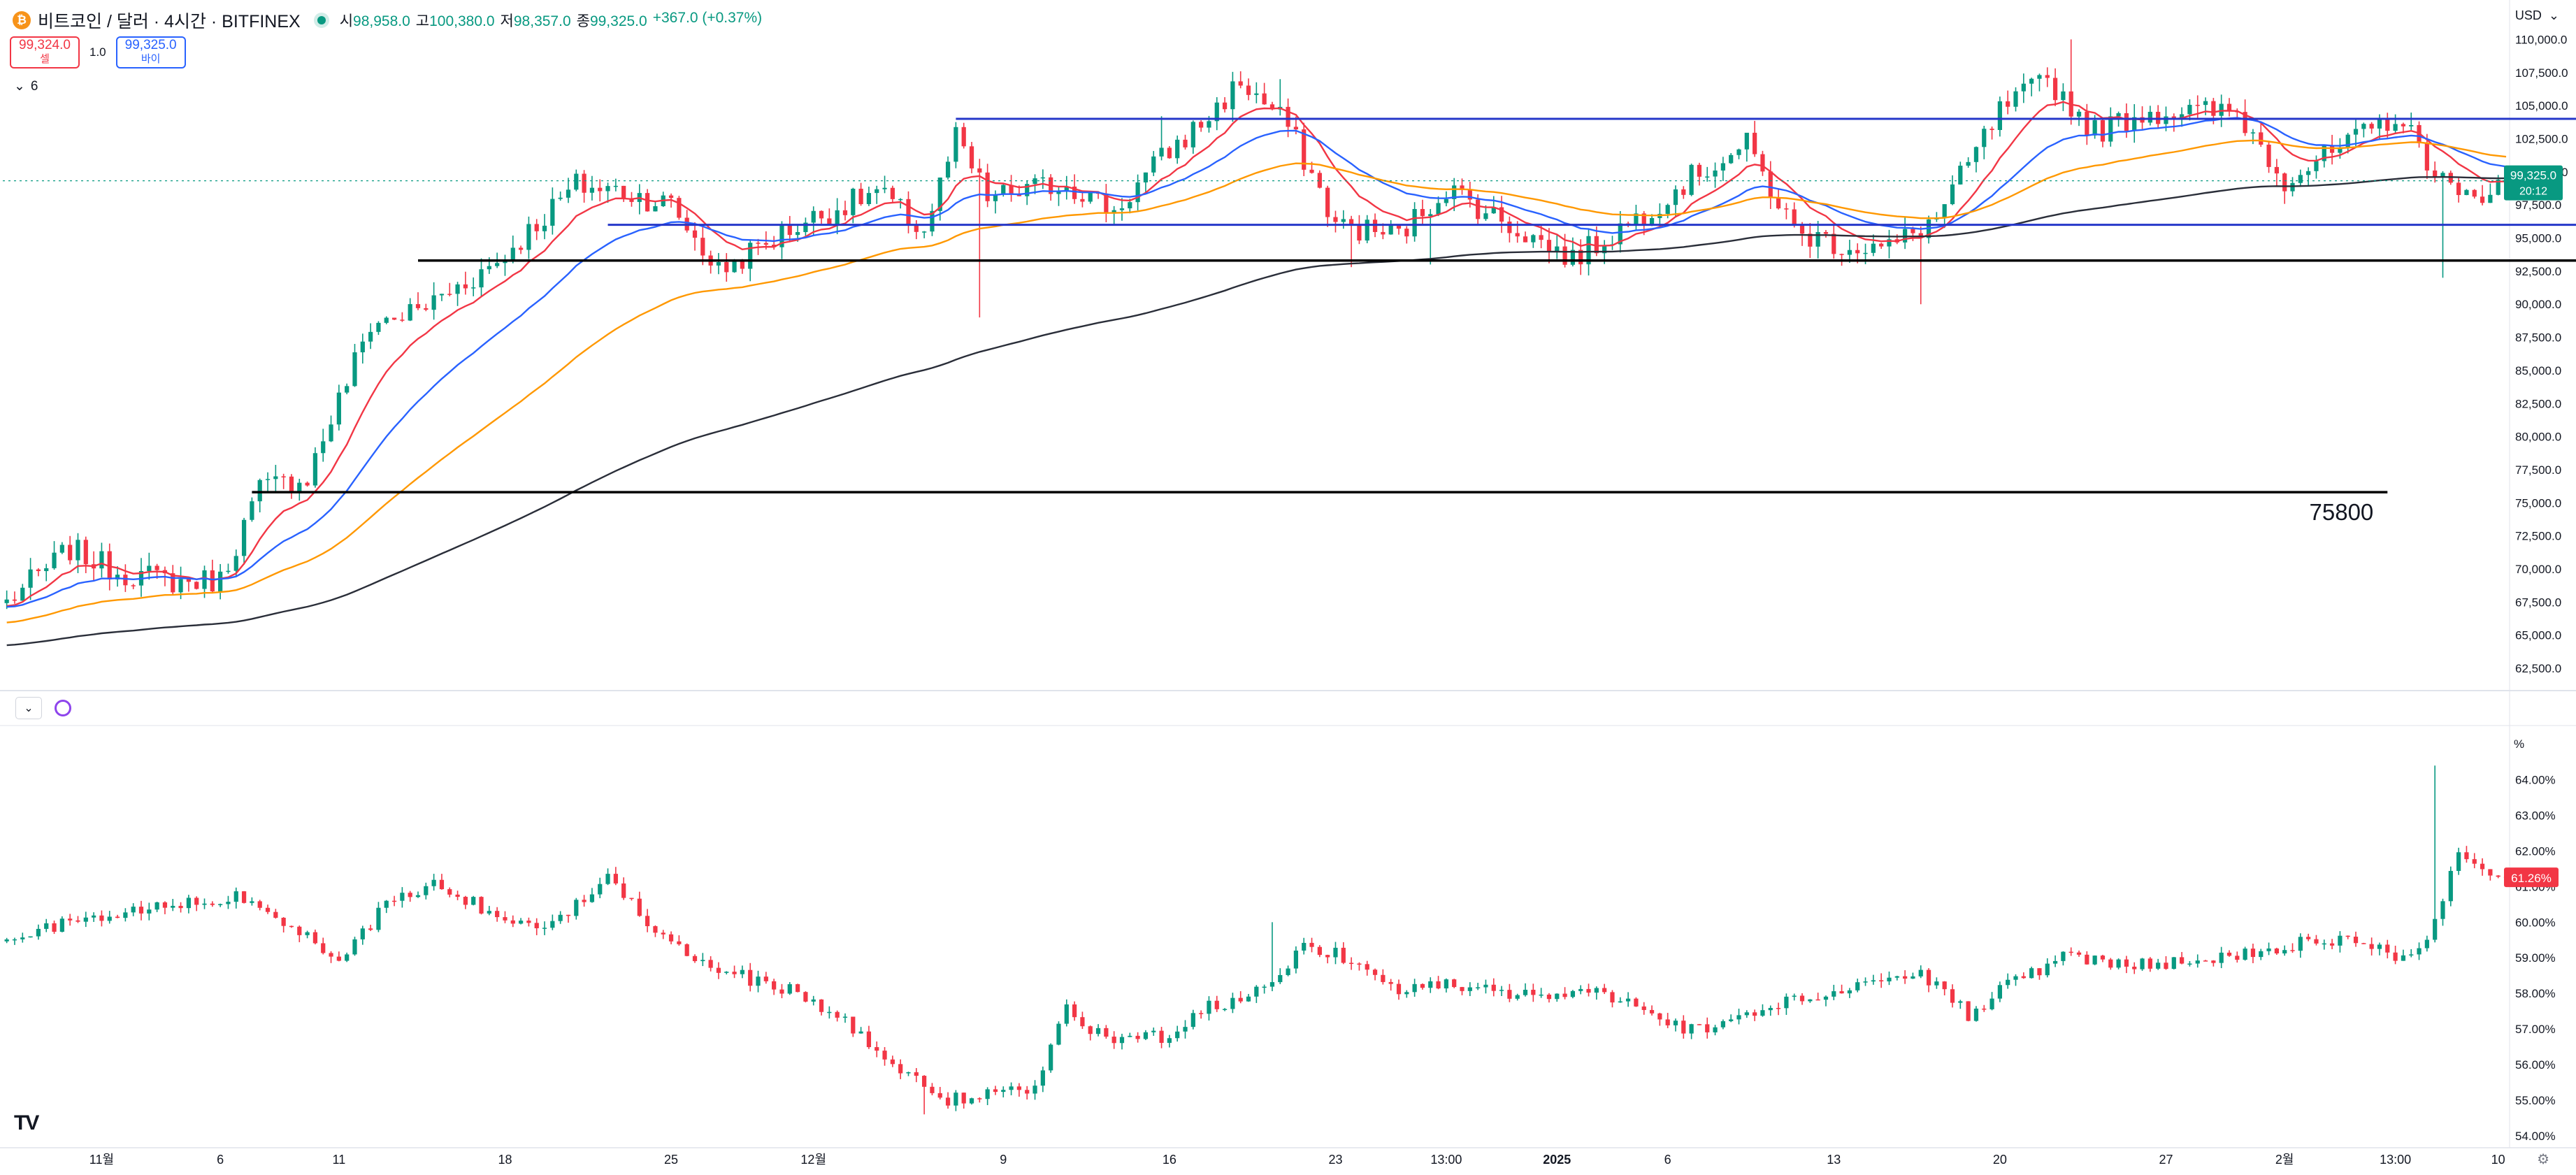  What do you see at coordinates (169, 21) in the screenshot?
I see `symbol-title: 비트코인 / 달러 · 4시간 · BITFINEX` at bounding box center [169, 21].